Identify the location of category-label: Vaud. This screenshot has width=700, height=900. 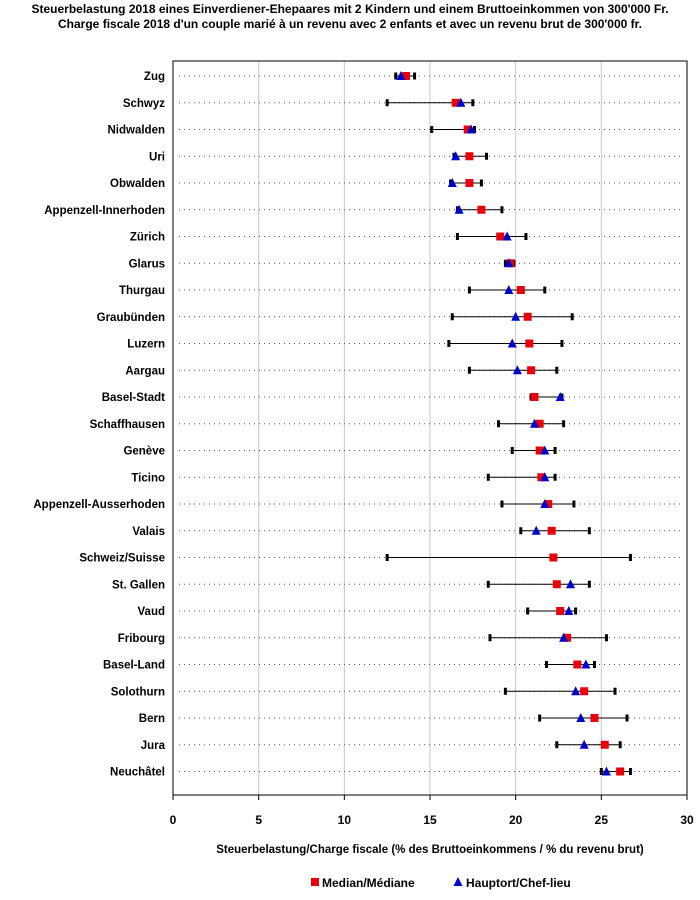
(151, 612).